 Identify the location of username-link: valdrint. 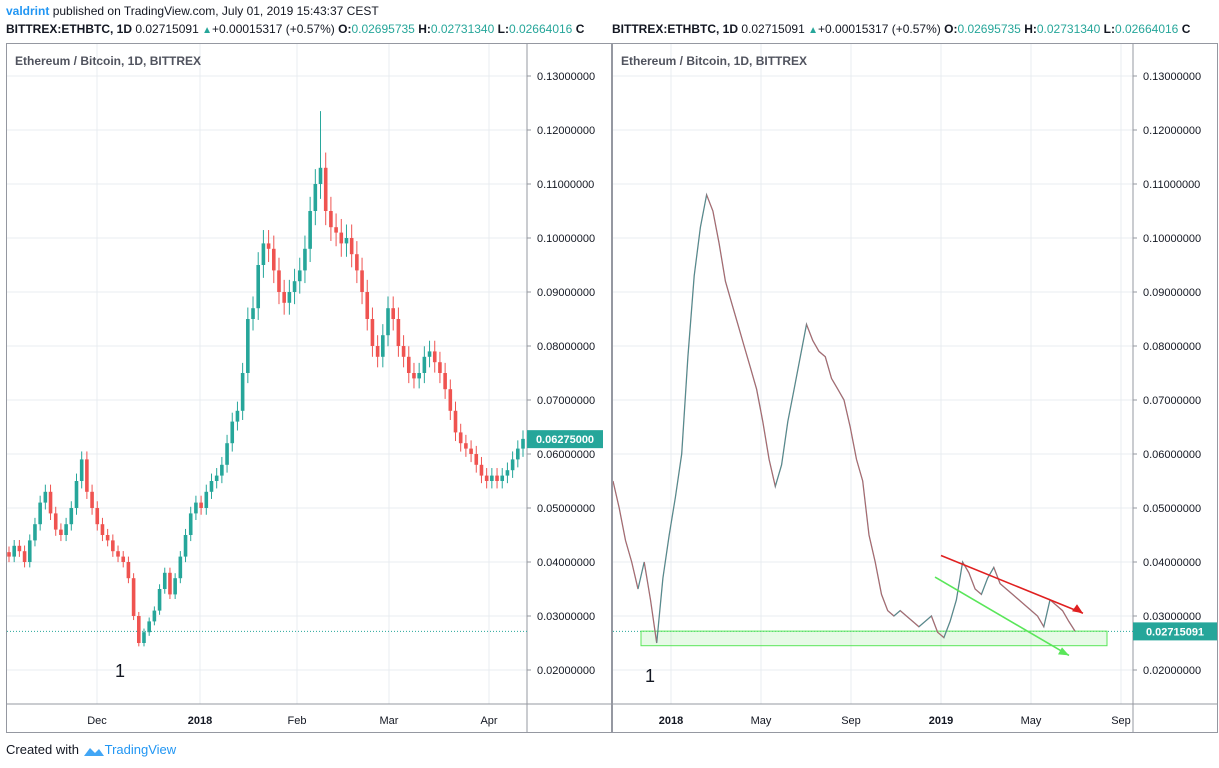
(28, 11).